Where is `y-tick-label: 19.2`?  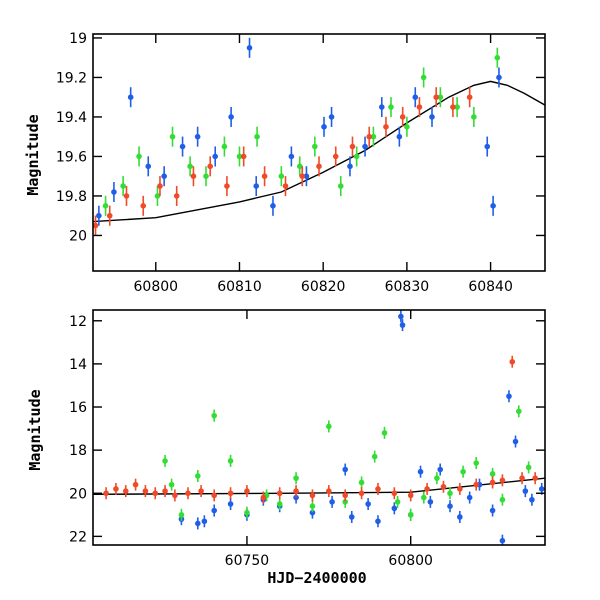
y-tick-label: 19.2 is located at coordinates (71, 78).